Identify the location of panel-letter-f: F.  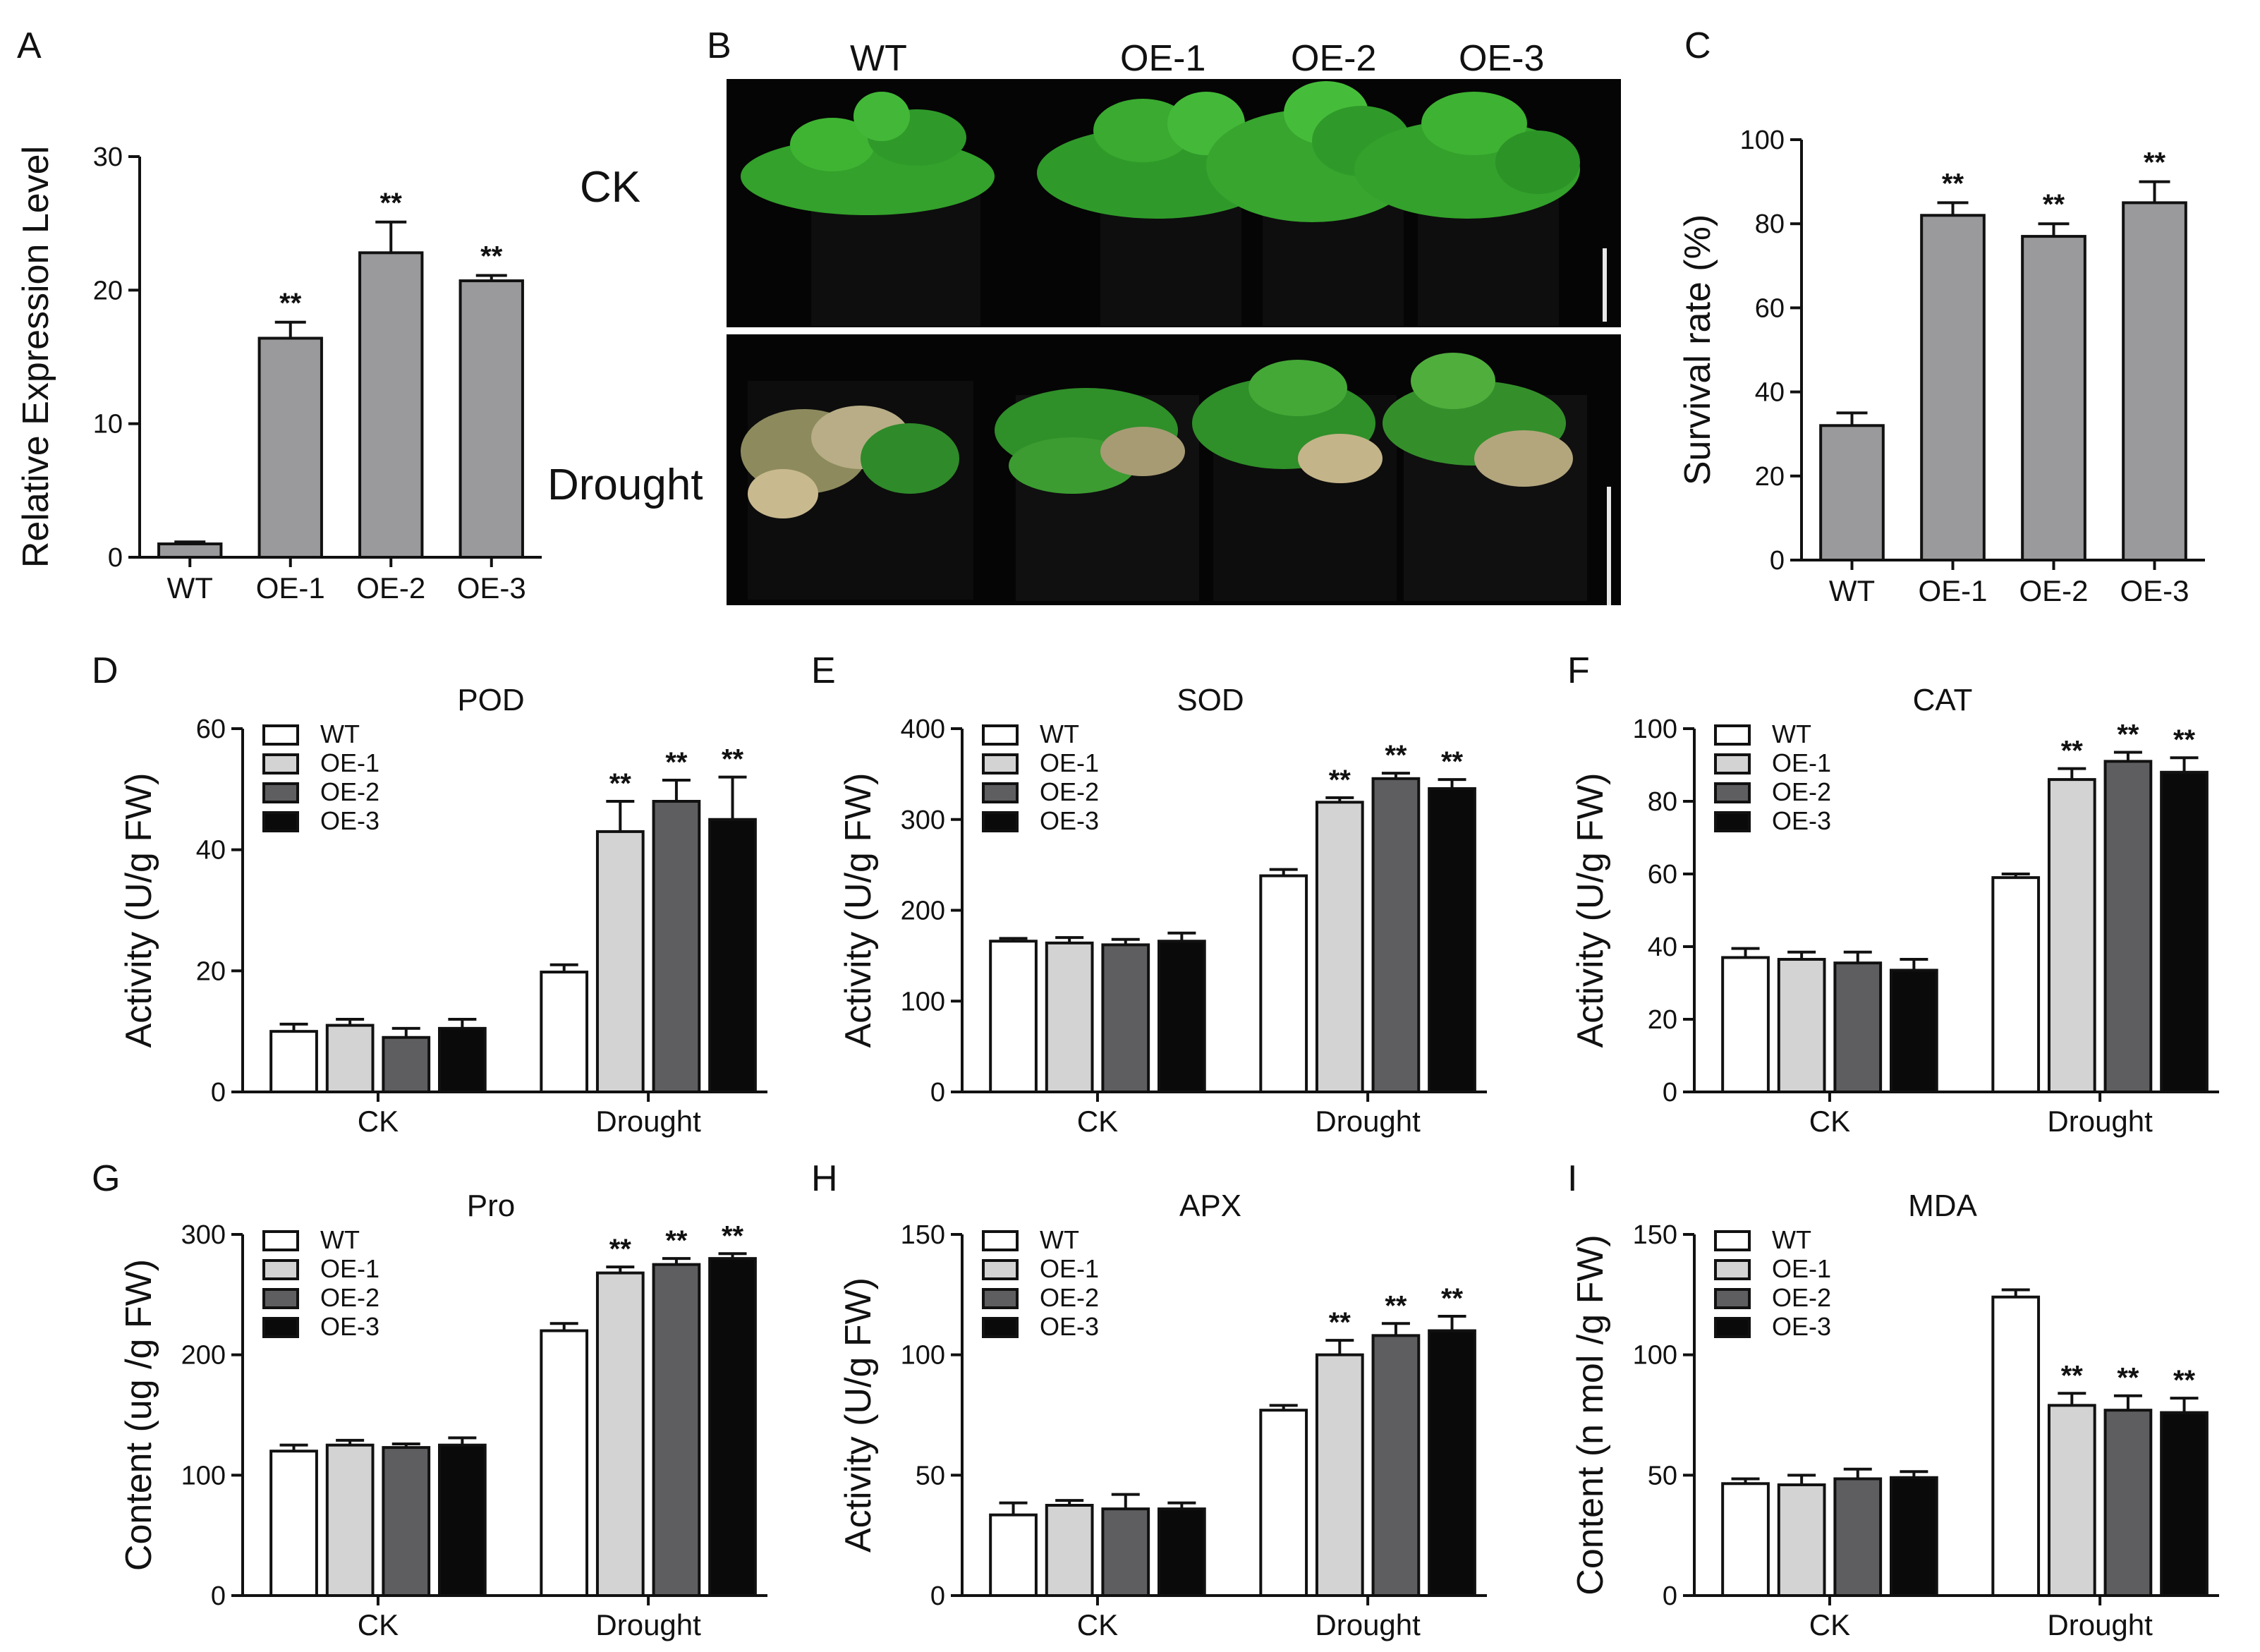
(1578, 671).